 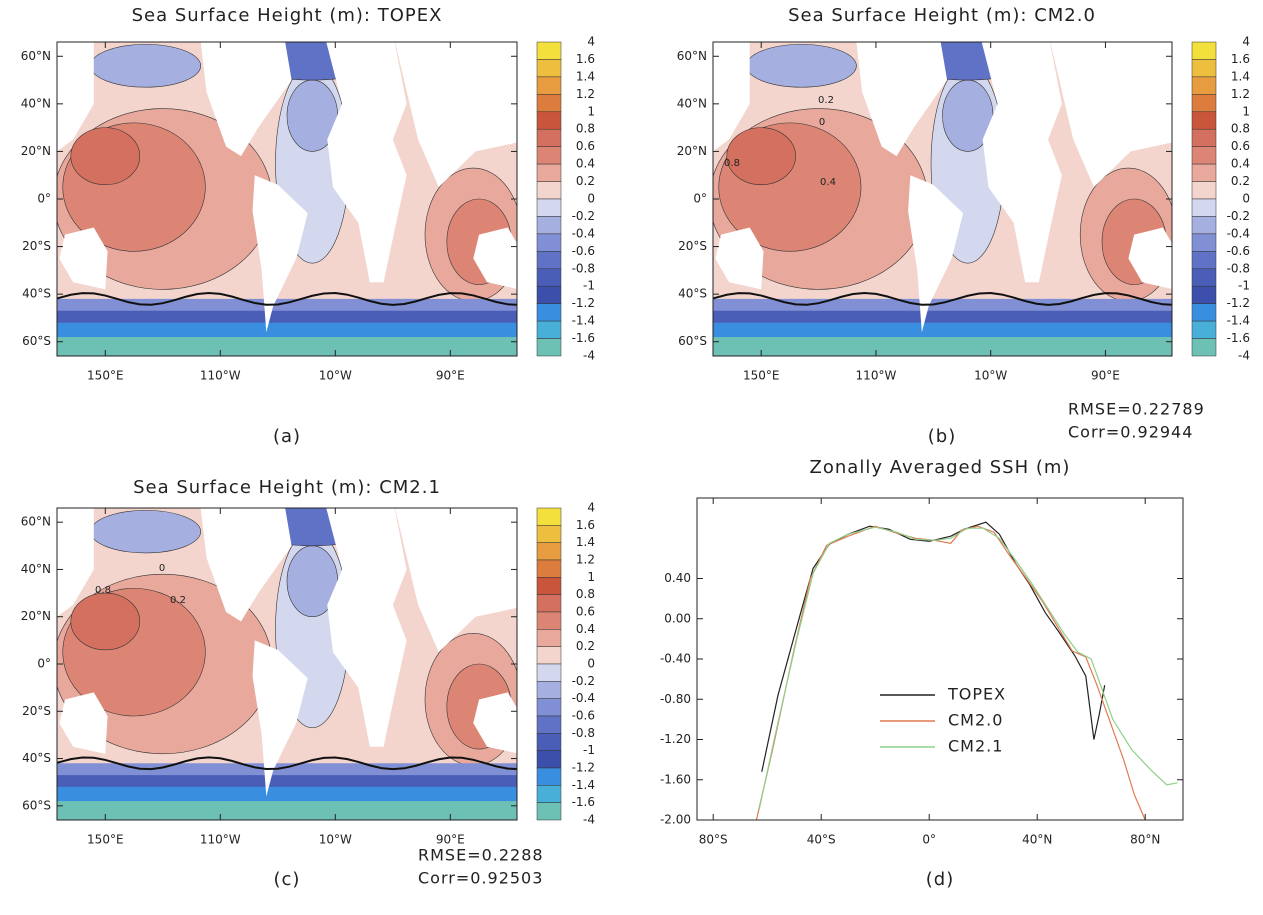 I want to click on colorbar-label: 0.2, so click(x=585, y=646).